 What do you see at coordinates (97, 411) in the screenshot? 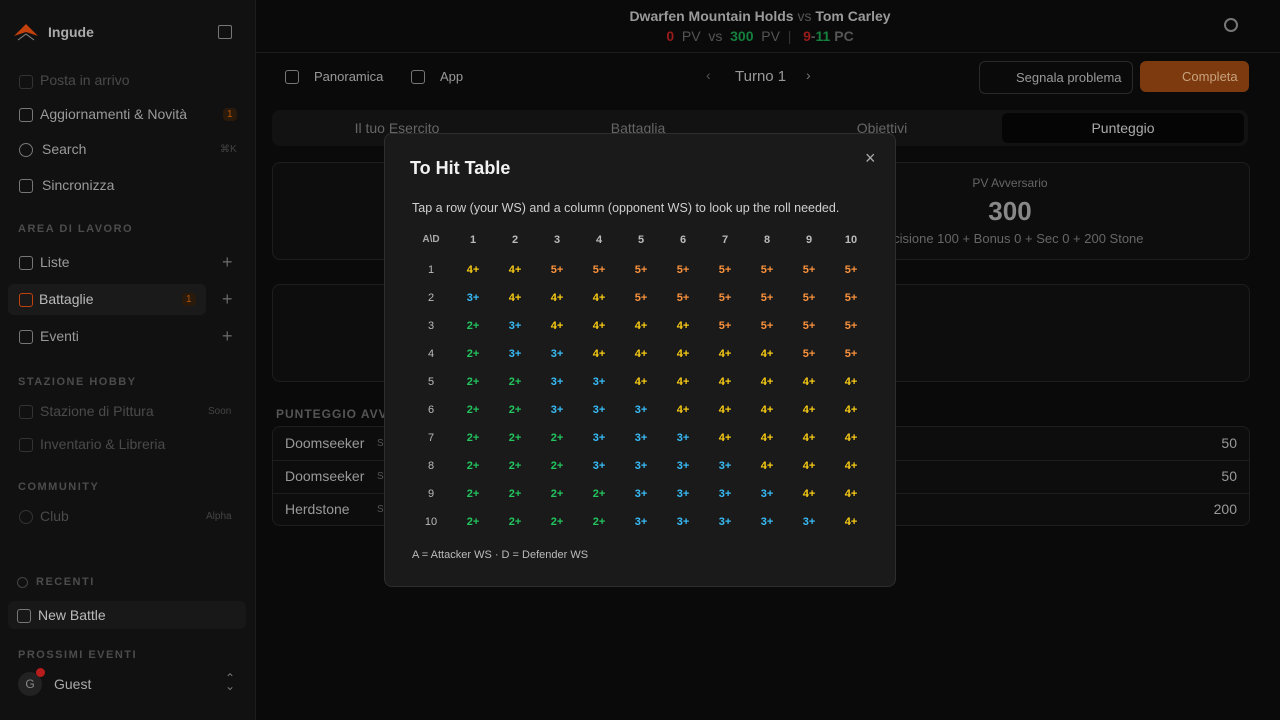
I see `nav-item: Stazione di Pittura` at bounding box center [97, 411].